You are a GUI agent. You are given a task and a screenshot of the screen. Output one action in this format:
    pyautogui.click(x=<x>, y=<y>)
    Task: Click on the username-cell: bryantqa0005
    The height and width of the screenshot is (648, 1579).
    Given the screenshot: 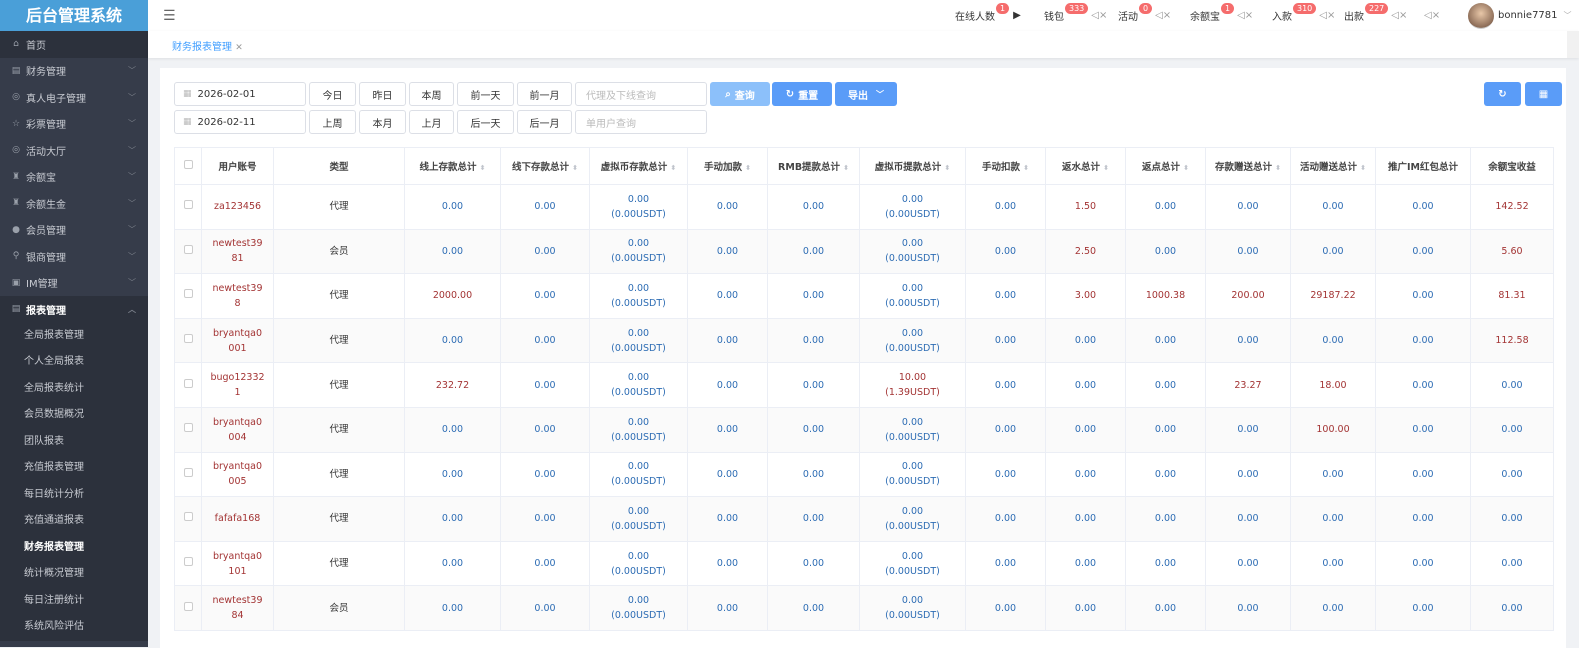 What is the action you would take?
    pyautogui.click(x=237, y=474)
    